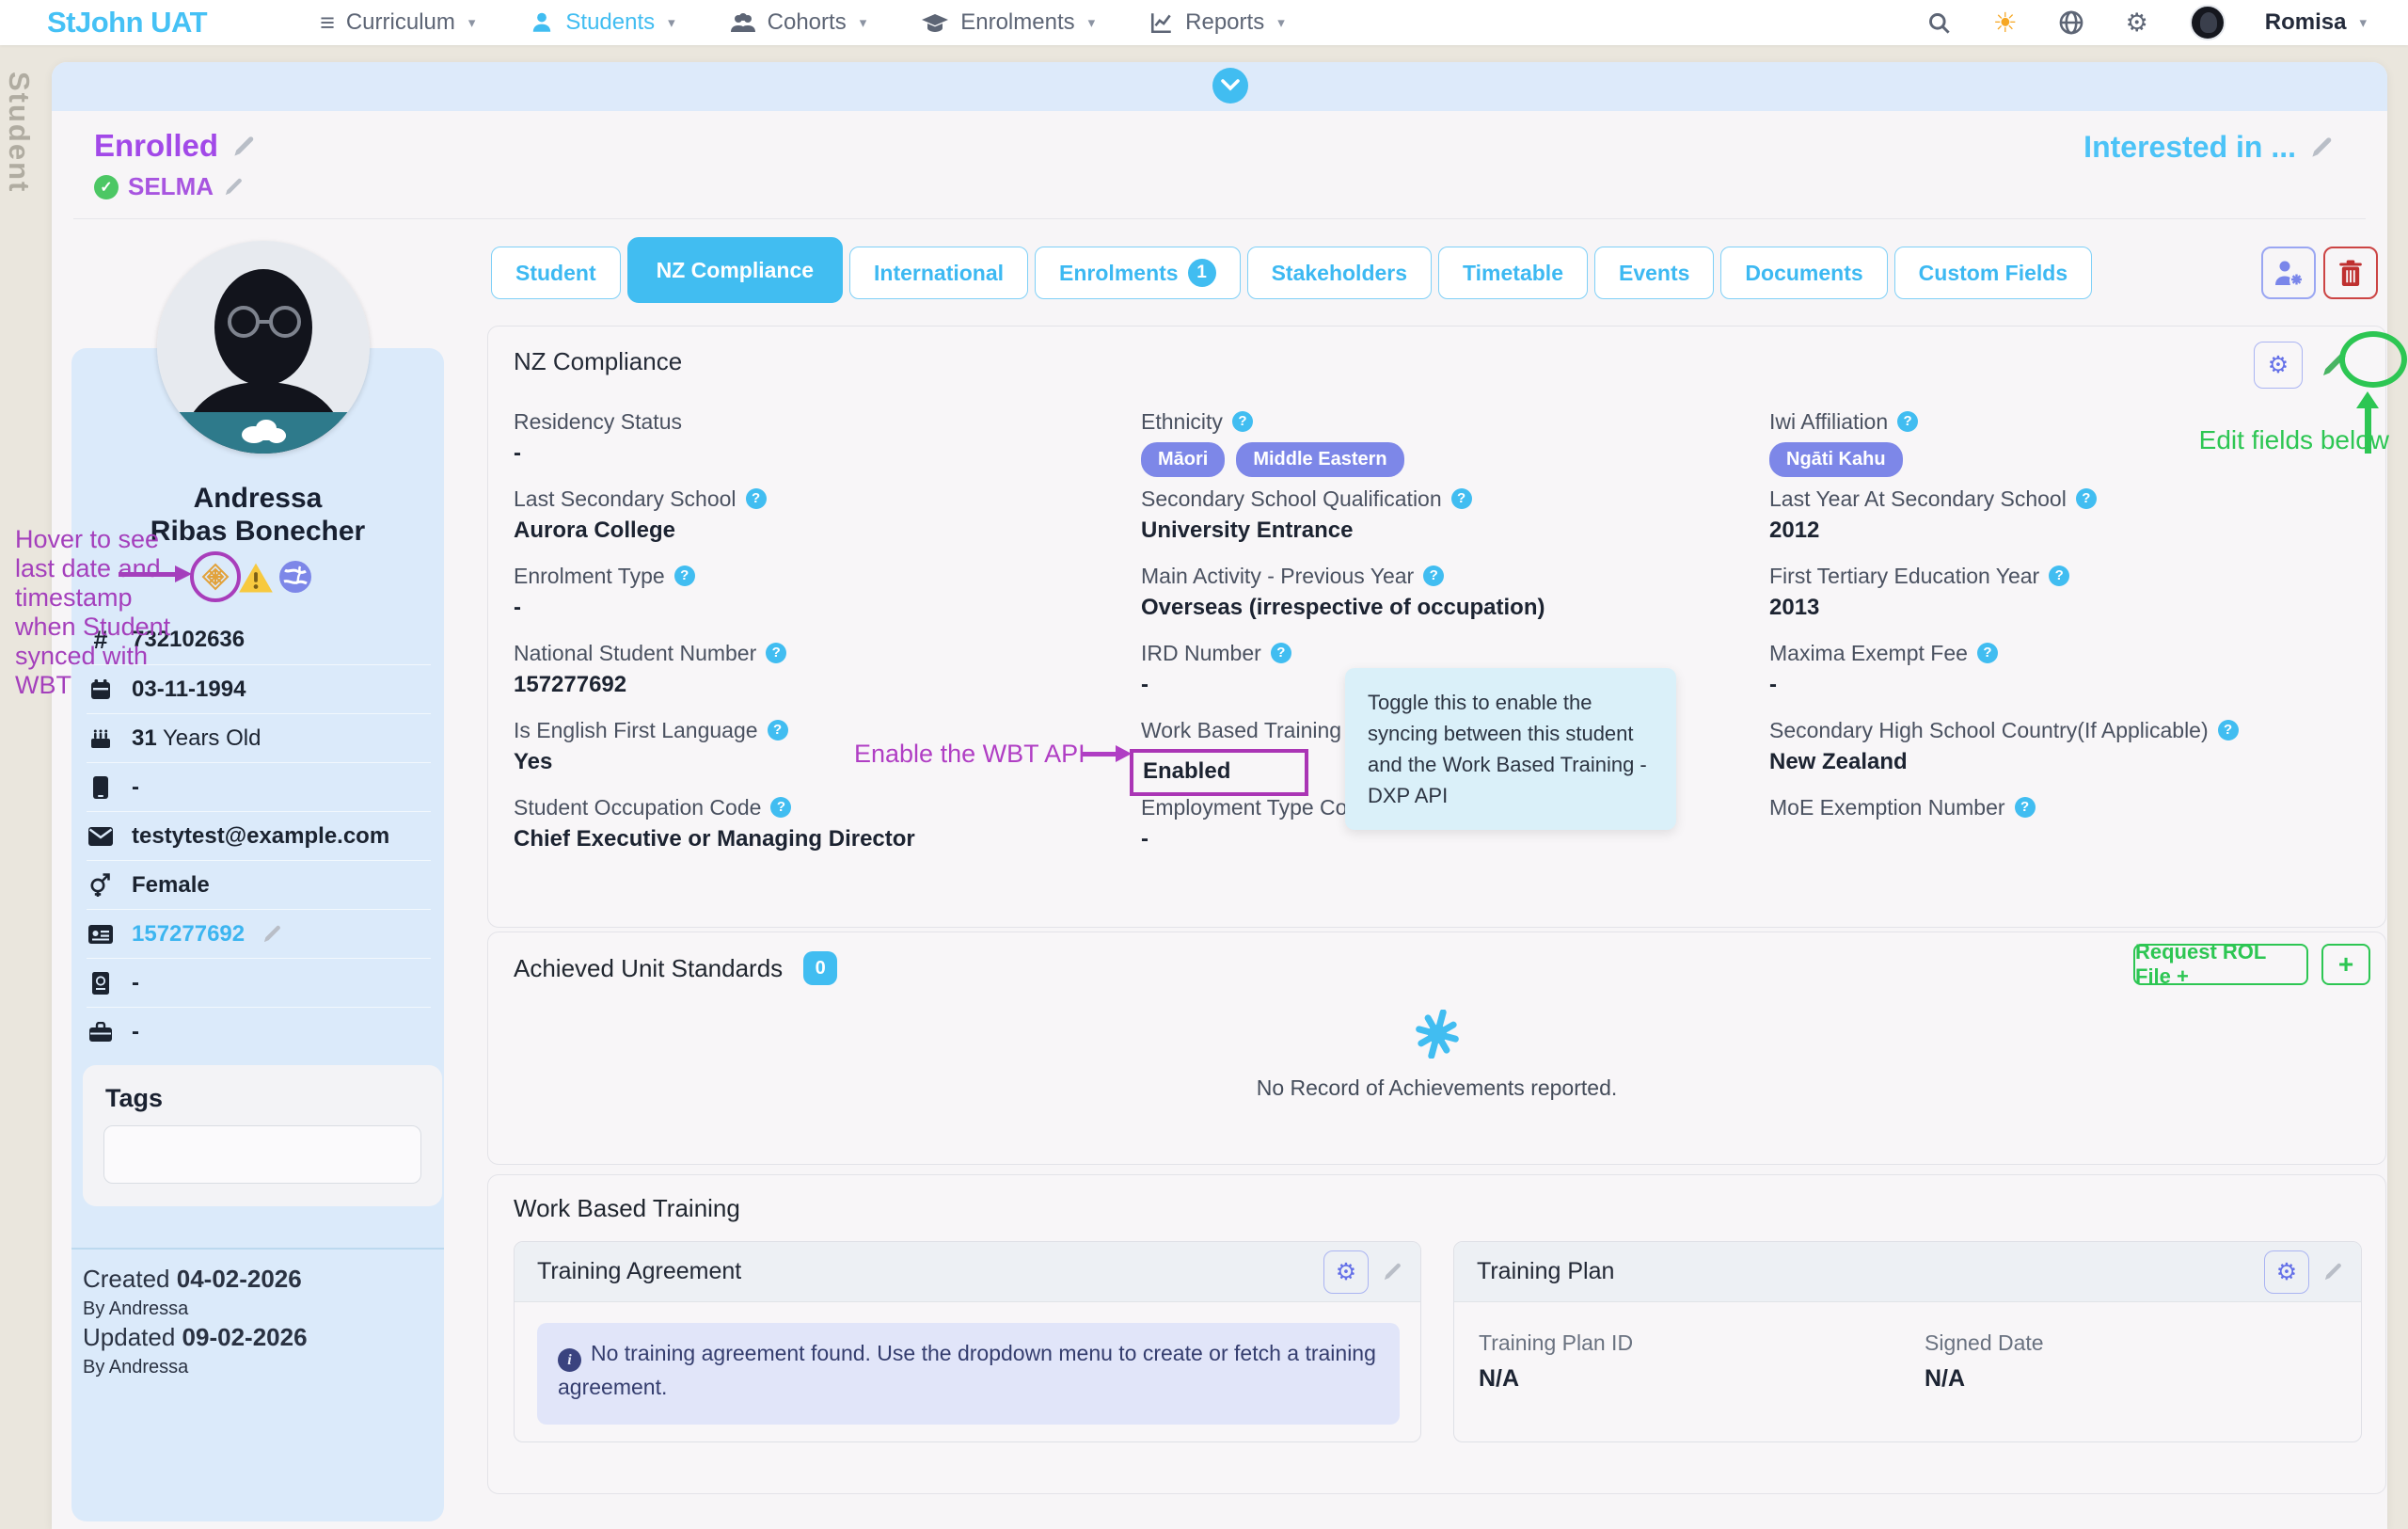 Image resolution: width=2408 pixels, height=1529 pixels. I want to click on chart-icon, so click(1161, 22).